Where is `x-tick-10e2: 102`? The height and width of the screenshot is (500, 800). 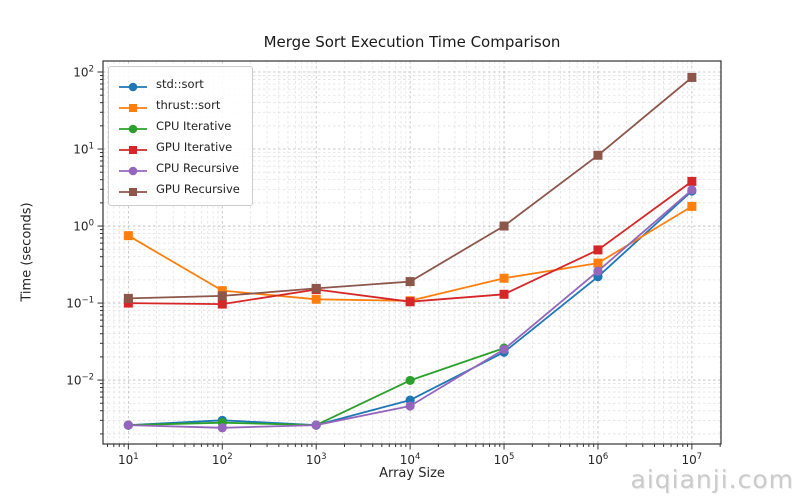
x-tick-10e2: 102 is located at coordinates (222, 459).